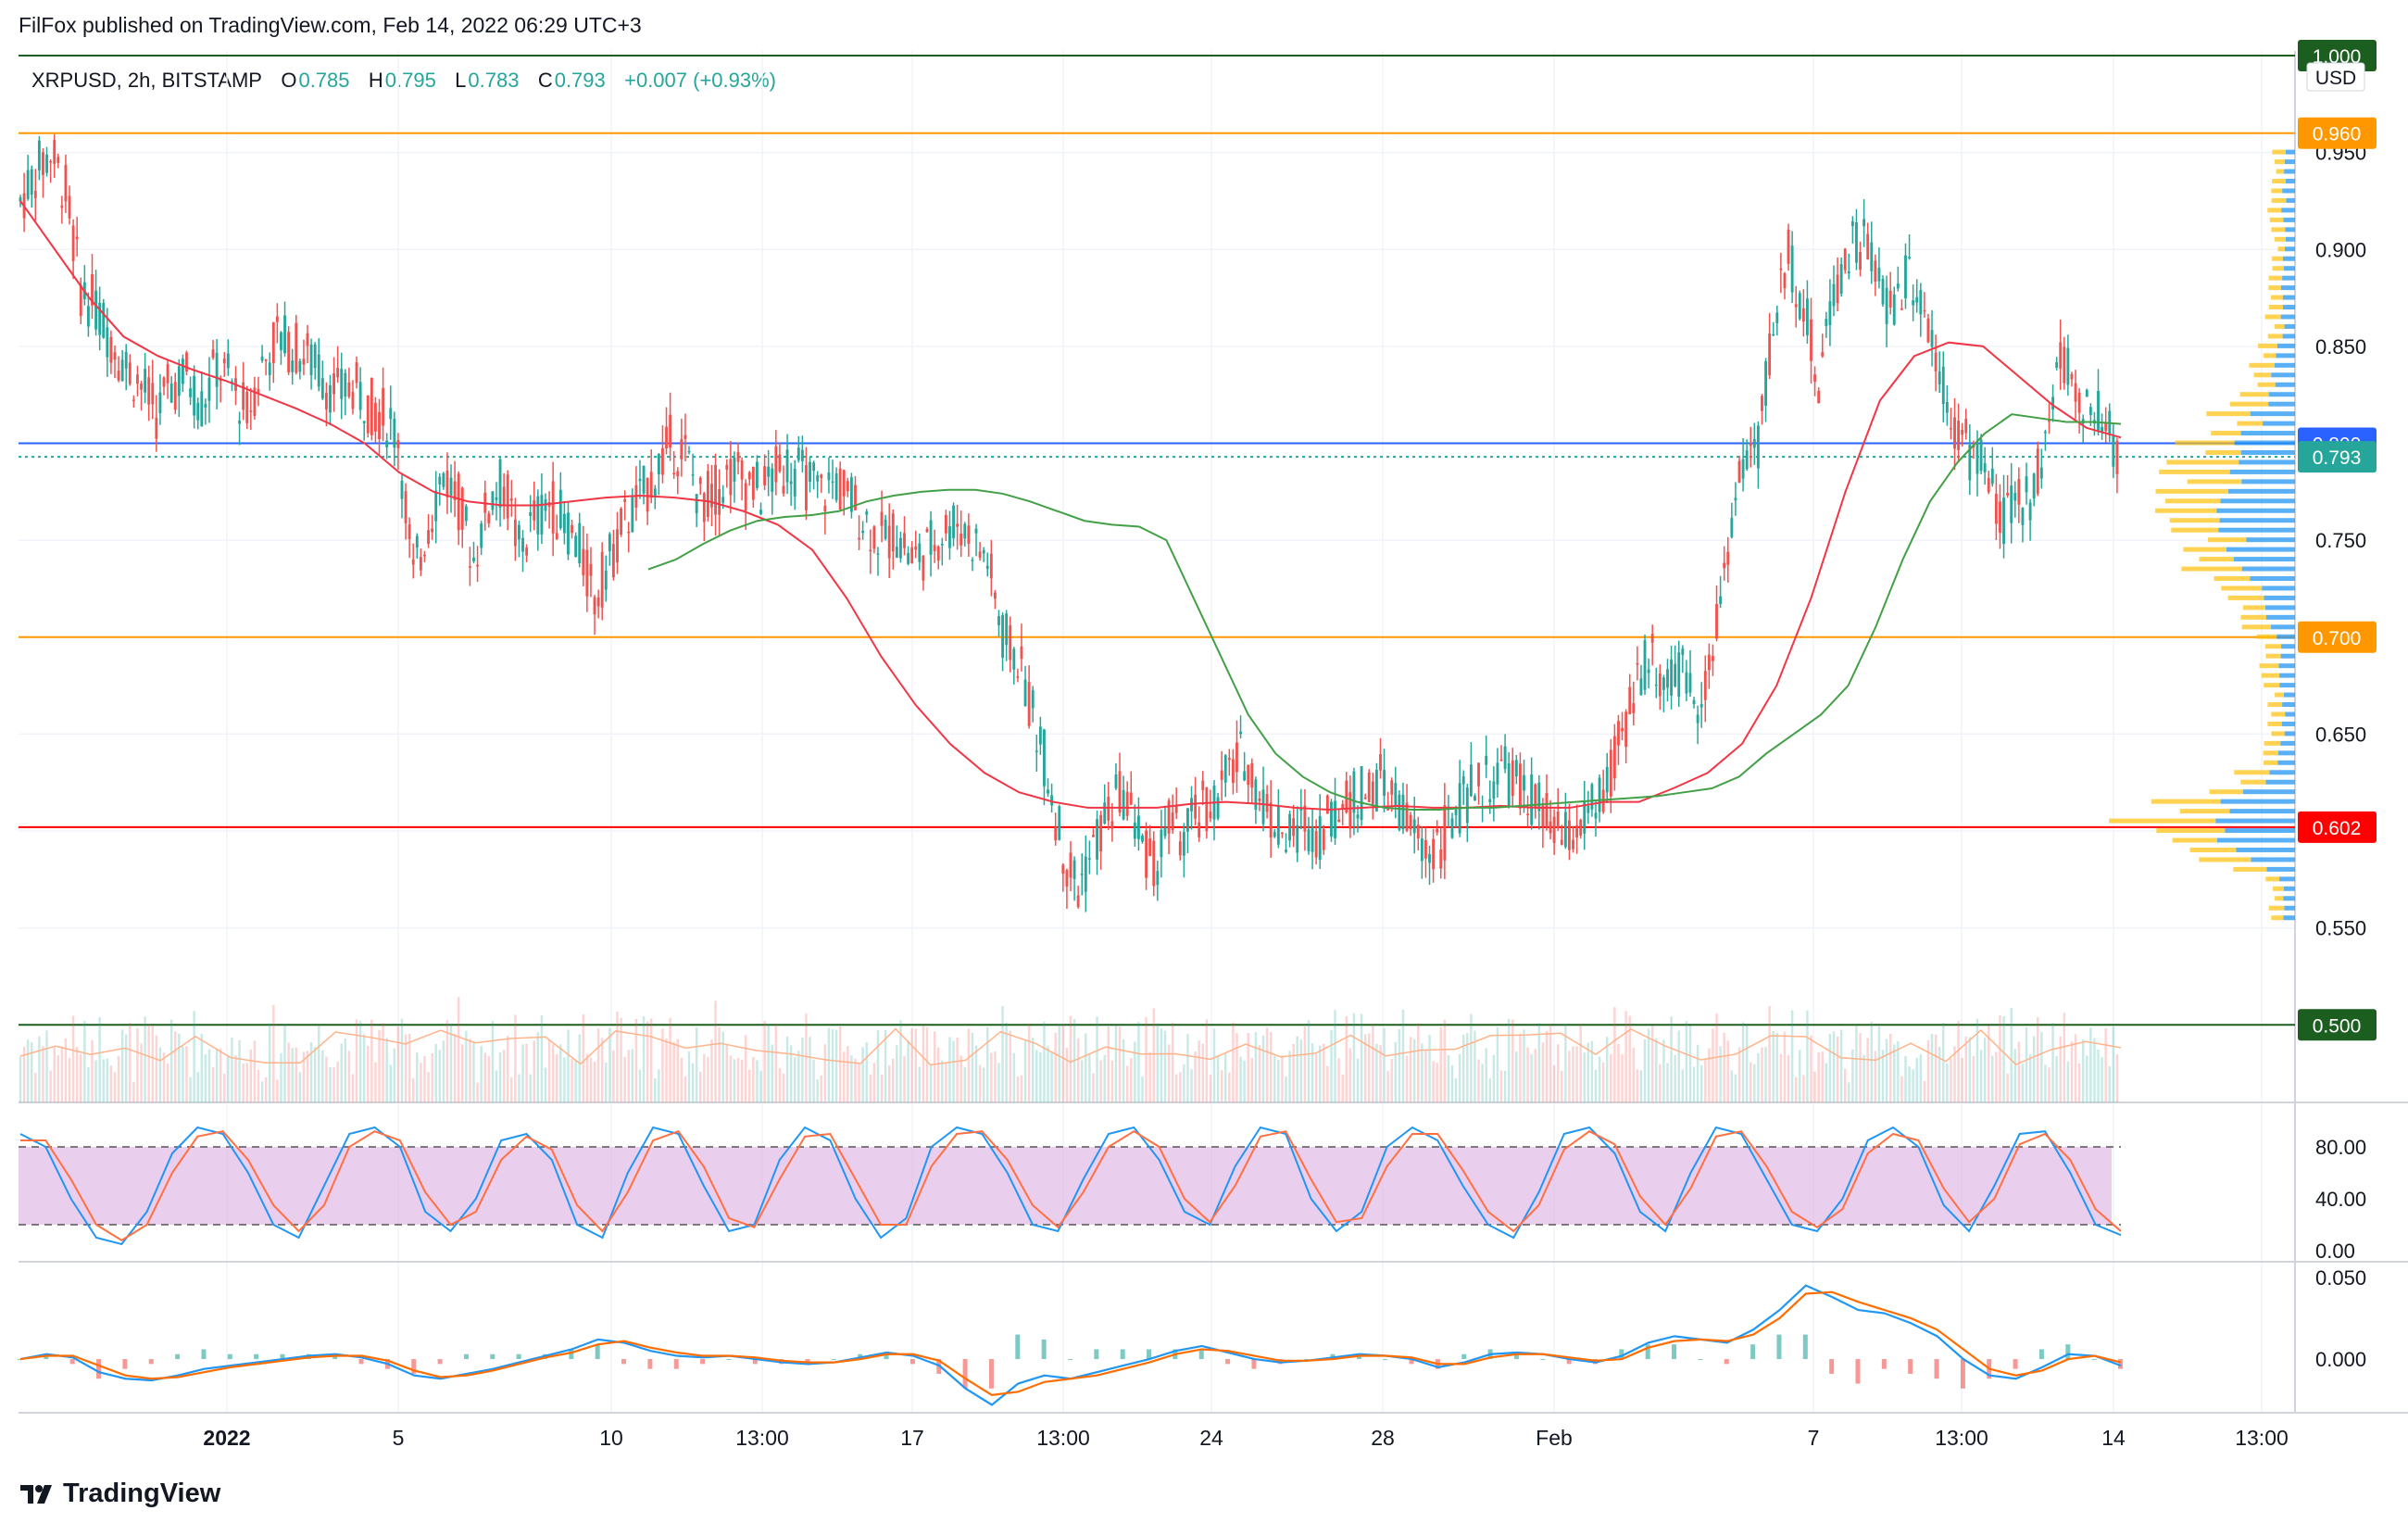  Describe the element at coordinates (146, 80) in the screenshot. I see `legend-symbol: XRPUSD, 2h, BITSTAMP` at that location.